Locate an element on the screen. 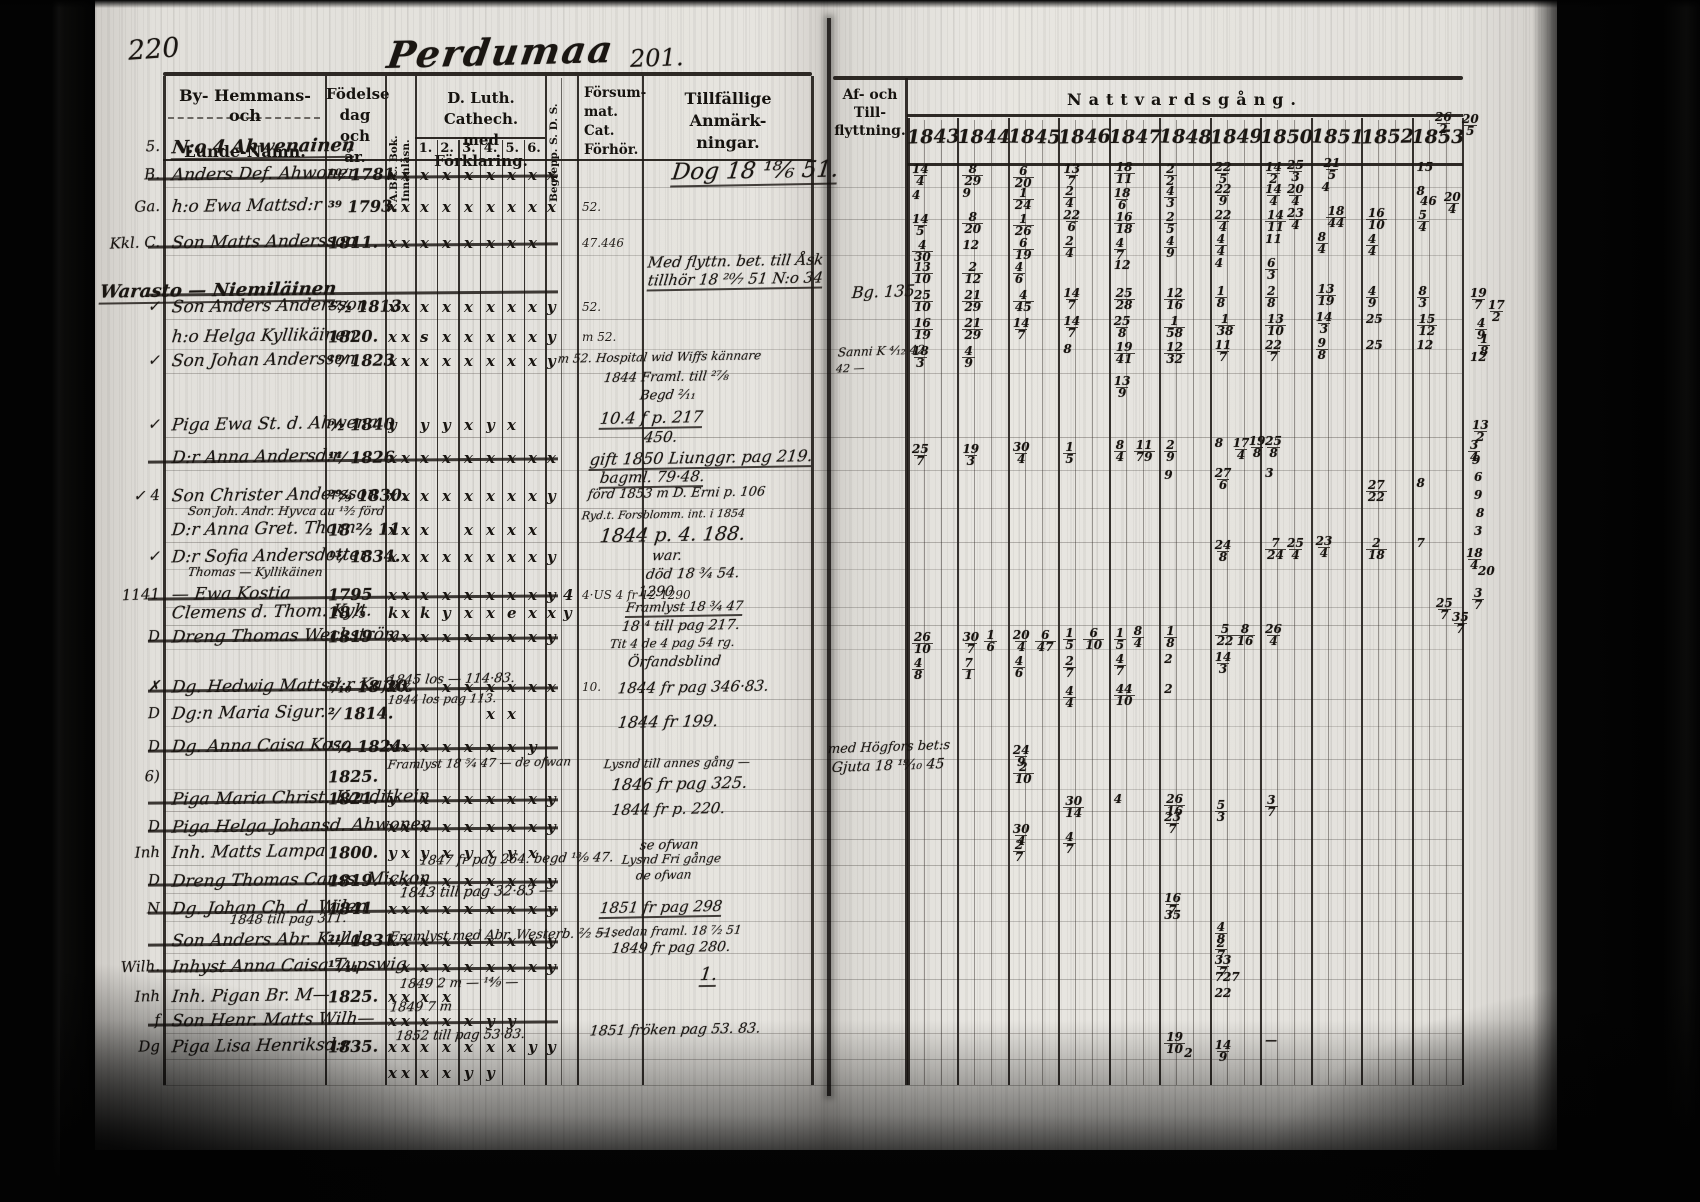 The height and width of the screenshot is (1202, 1700). frac-day: 12 is located at coordinates (1122, 265).